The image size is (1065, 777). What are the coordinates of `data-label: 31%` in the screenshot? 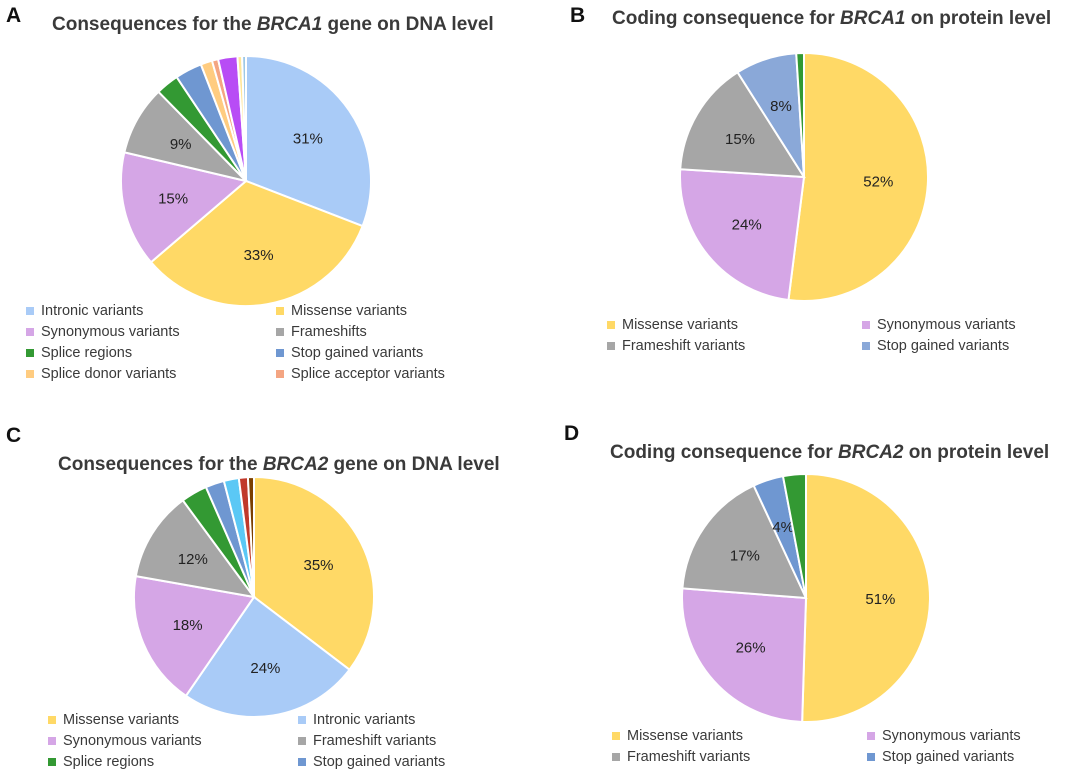 It's located at (308, 139).